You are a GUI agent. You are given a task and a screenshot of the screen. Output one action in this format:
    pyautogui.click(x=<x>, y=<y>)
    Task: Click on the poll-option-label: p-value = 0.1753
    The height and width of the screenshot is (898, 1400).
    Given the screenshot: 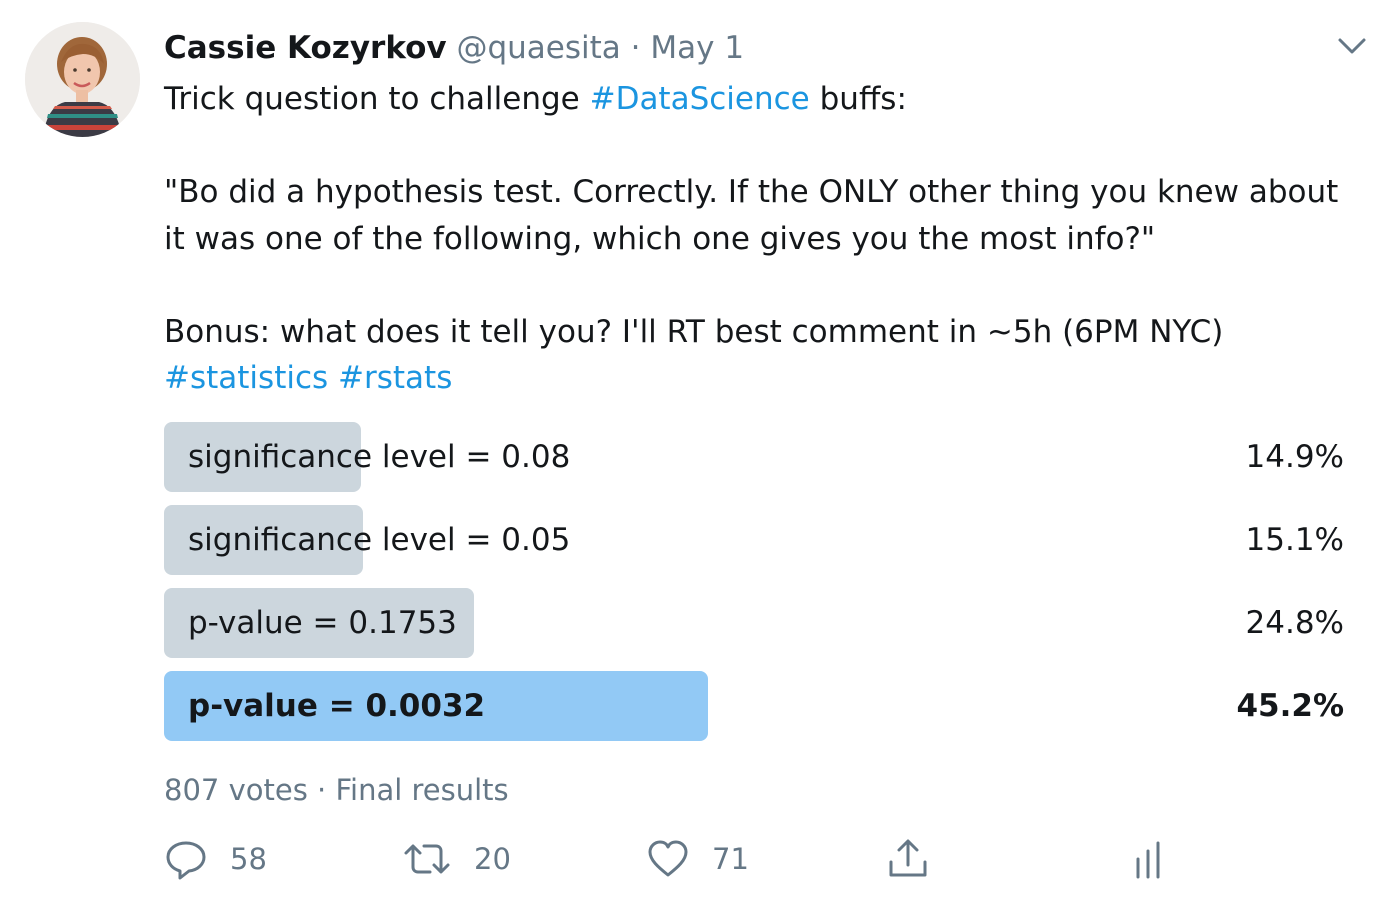 What is the action you would take?
    pyautogui.click(x=322, y=623)
    